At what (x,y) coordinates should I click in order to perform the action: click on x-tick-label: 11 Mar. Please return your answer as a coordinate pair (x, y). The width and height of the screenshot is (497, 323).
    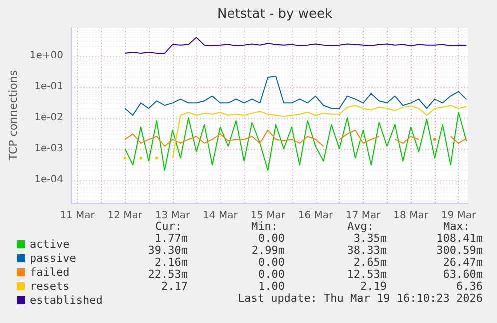
    Looking at the image, I should click on (78, 216).